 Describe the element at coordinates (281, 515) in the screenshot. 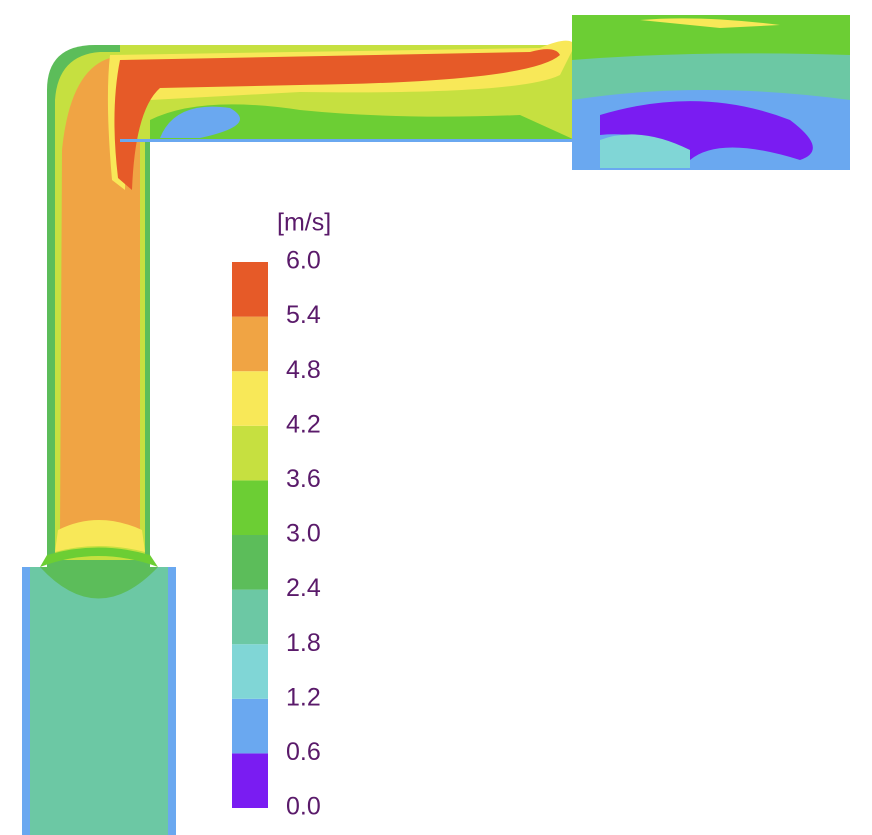

I see `colorbar: [m/s] 0.0 0.6 1.2 1.8 2.4 3.0 3.6 4.2 4.8 5.4 6.0` at that location.